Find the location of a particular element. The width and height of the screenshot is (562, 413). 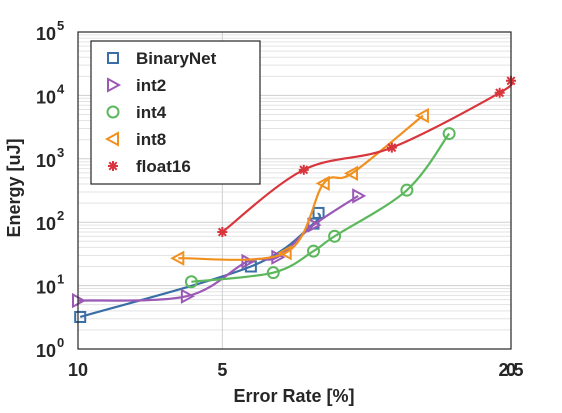

x-axis-label: Error Rate [%] is located at coordinates (293, 396).